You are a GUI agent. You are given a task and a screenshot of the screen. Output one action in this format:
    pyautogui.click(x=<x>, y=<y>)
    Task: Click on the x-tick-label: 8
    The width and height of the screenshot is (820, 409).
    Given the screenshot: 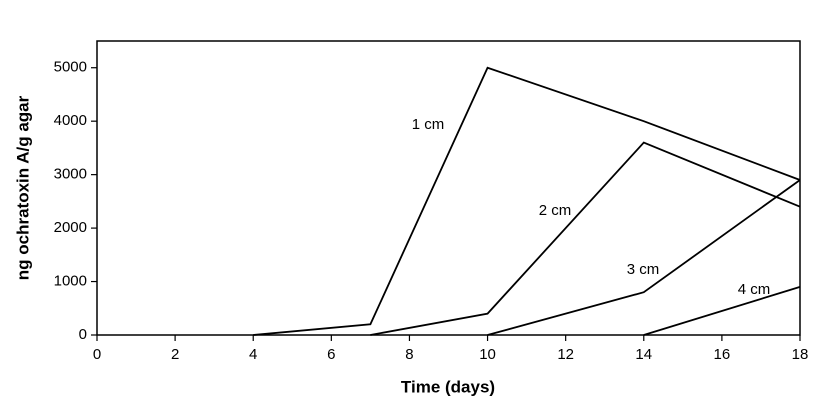 What is the action you would take?
    pyautogui.click(x=409, y=354)
    